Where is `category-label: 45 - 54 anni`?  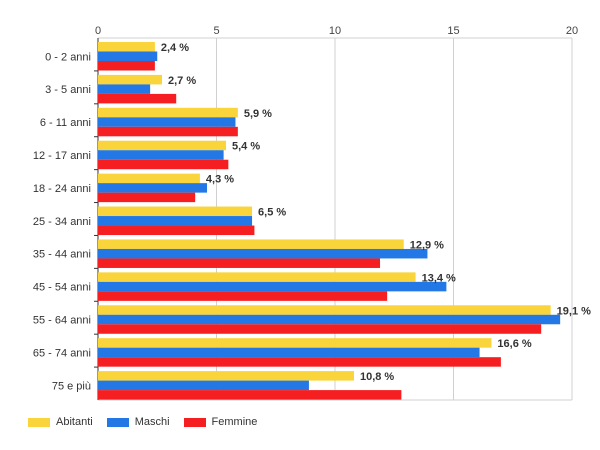 category-label: 45 - 54 anni is located at coordinates (62, 288).